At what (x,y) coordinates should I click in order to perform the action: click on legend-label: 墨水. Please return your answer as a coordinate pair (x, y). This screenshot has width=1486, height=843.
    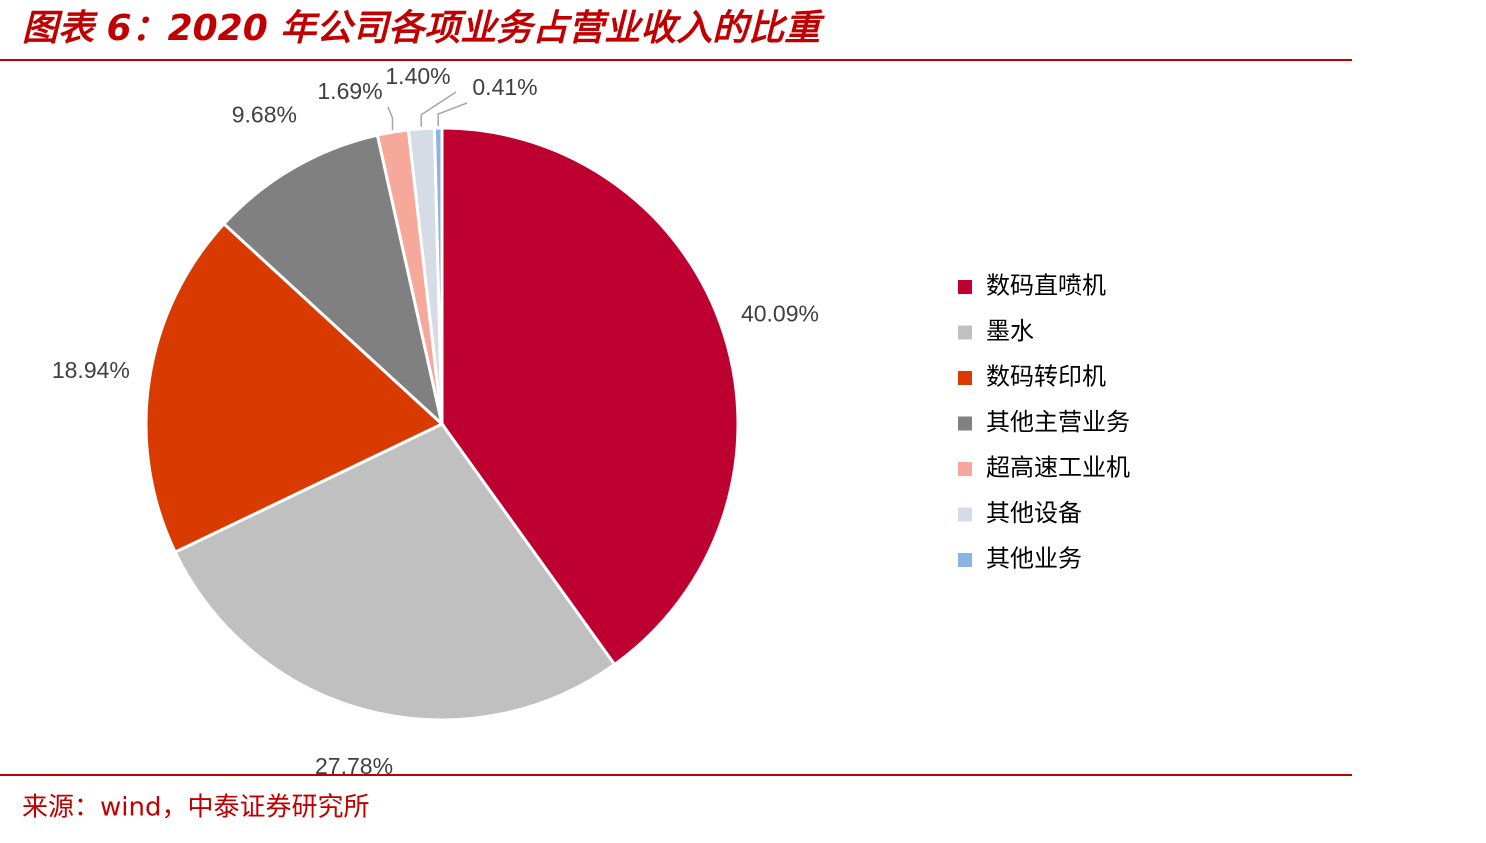
    Looking at the image, I should click on (1010, 331).